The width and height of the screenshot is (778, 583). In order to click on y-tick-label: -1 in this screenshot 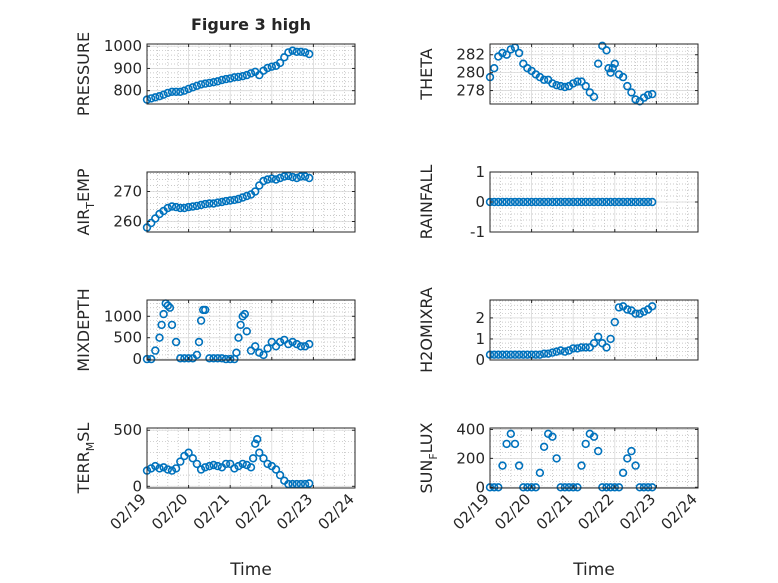, I will do `click(477, 232)`.